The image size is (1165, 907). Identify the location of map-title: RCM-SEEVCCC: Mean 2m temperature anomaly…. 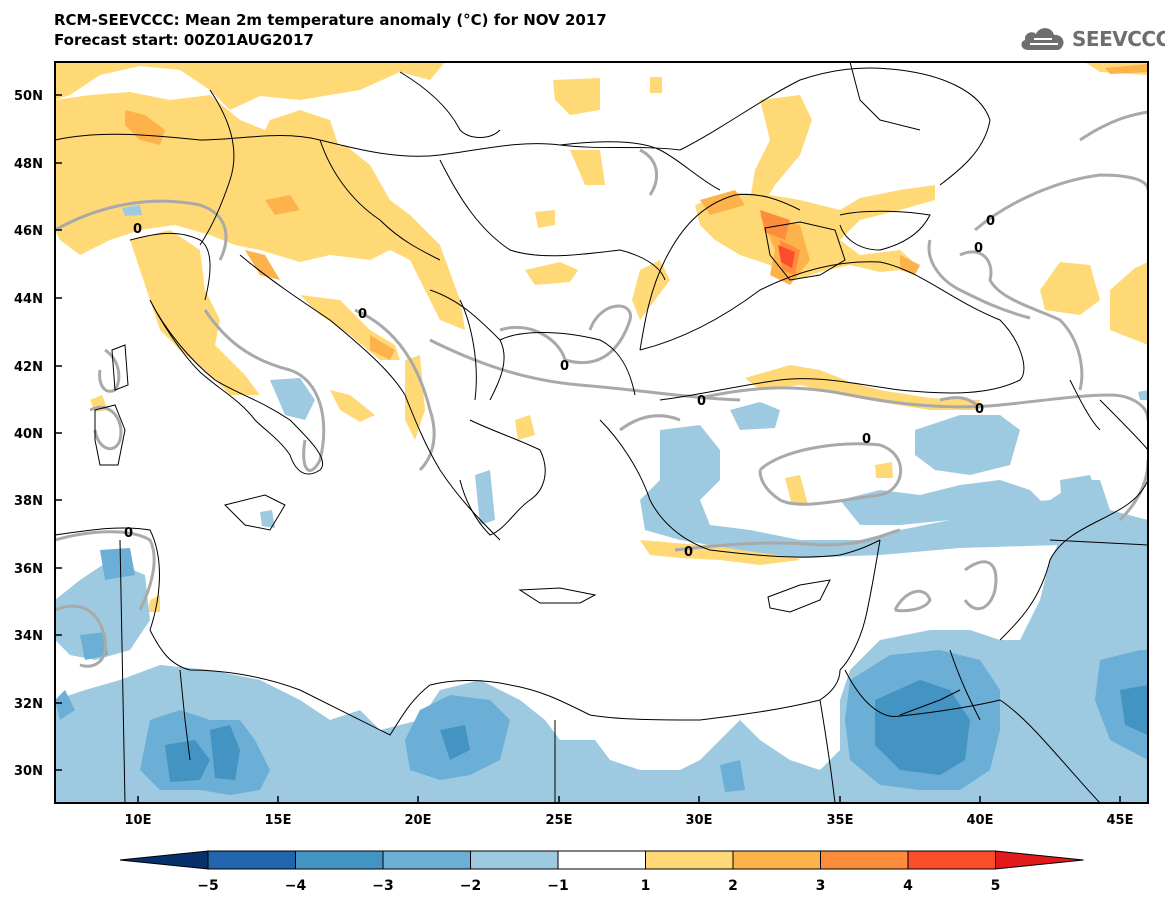
(330, 30).